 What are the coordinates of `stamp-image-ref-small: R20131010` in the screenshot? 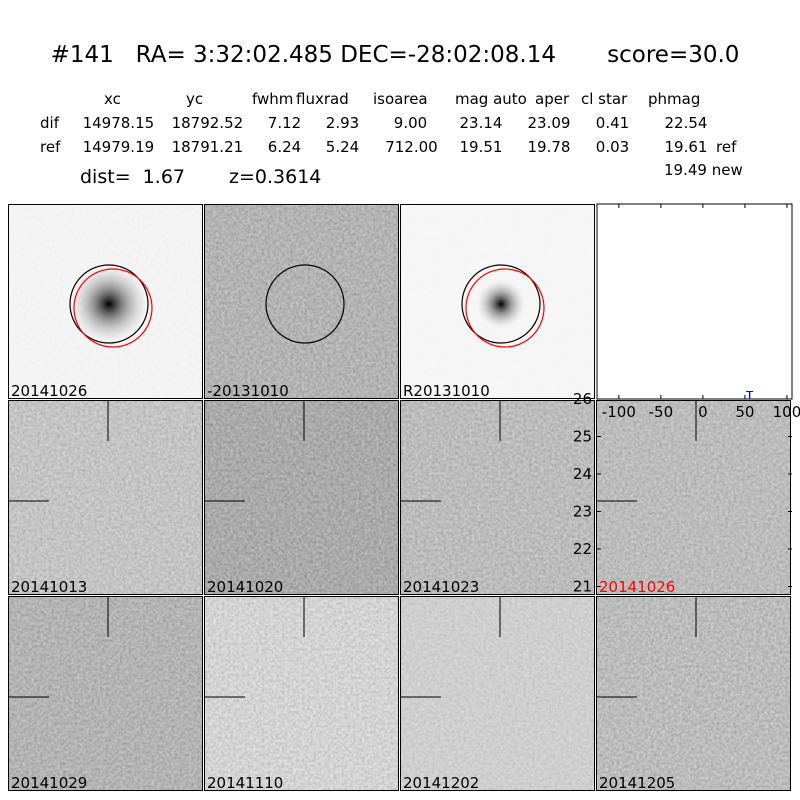 It's located at (497, 301).